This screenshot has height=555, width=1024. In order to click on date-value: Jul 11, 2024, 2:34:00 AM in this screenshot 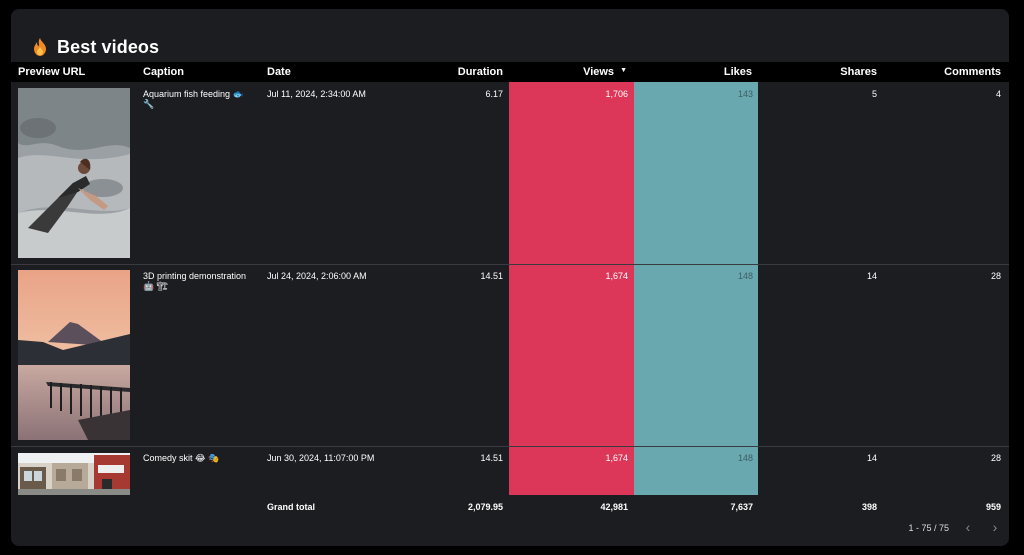, I will do `click(316, 94)`.